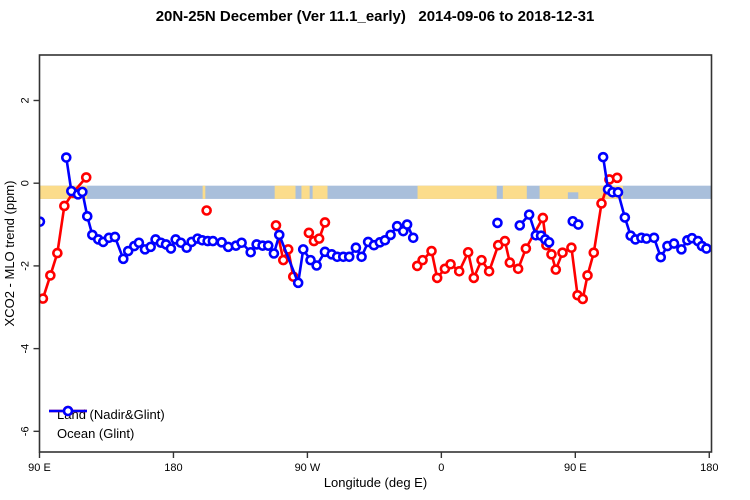  Describe the element at coordinates (96, 433) in the screenshot. I see `legend-label-ocean: Ocean (Glint)` at that location.